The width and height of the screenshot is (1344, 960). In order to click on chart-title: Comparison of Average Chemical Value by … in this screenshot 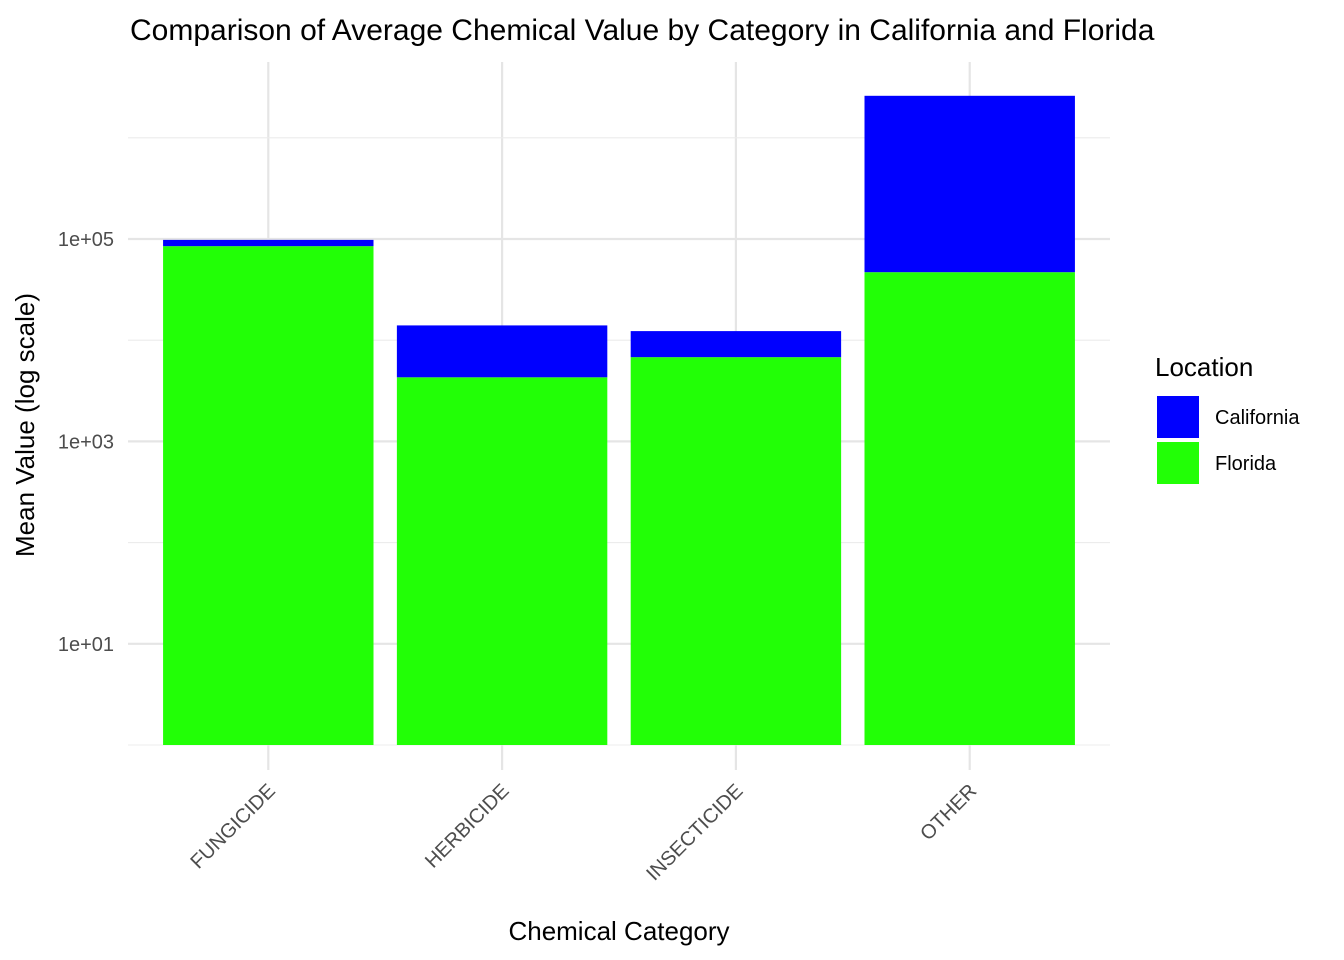, I will do `click(642, 30)`.